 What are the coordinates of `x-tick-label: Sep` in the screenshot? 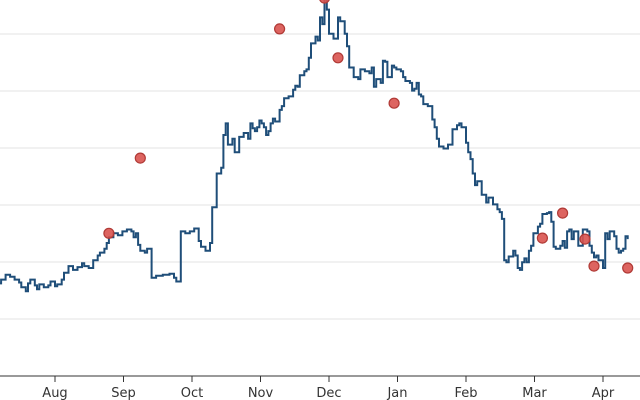 It's located at (123, 393).